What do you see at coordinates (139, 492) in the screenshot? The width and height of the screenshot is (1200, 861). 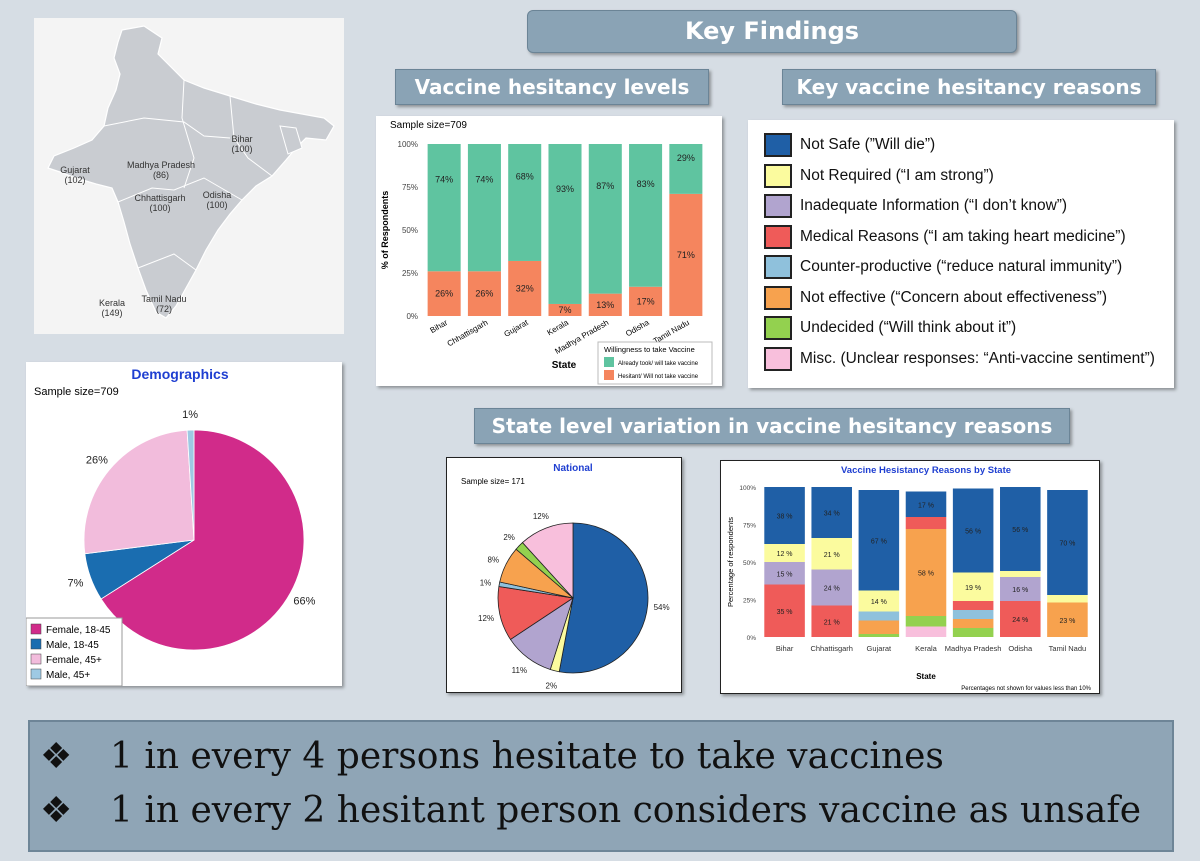 I see `pie-slice` at bounding box center [139, 492].